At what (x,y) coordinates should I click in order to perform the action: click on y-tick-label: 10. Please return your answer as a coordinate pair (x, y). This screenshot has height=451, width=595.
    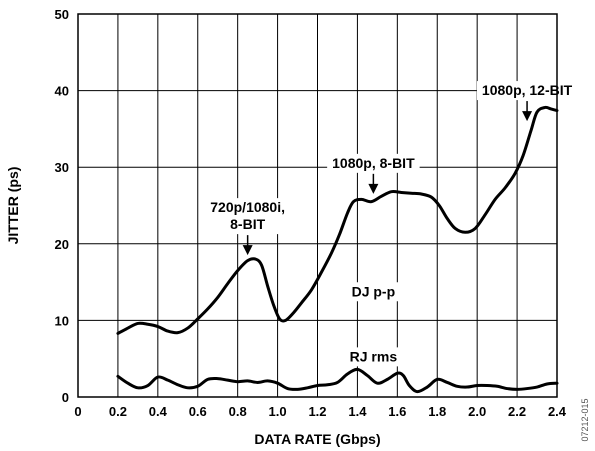
    Looking at the image, I should click on (62, 320).